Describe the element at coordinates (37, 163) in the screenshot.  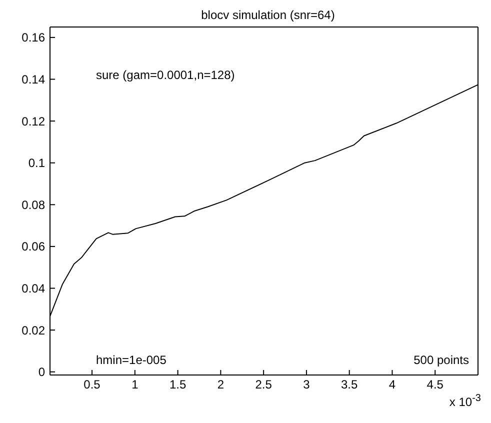
I see `y-tick-label: 0.1` at that location.